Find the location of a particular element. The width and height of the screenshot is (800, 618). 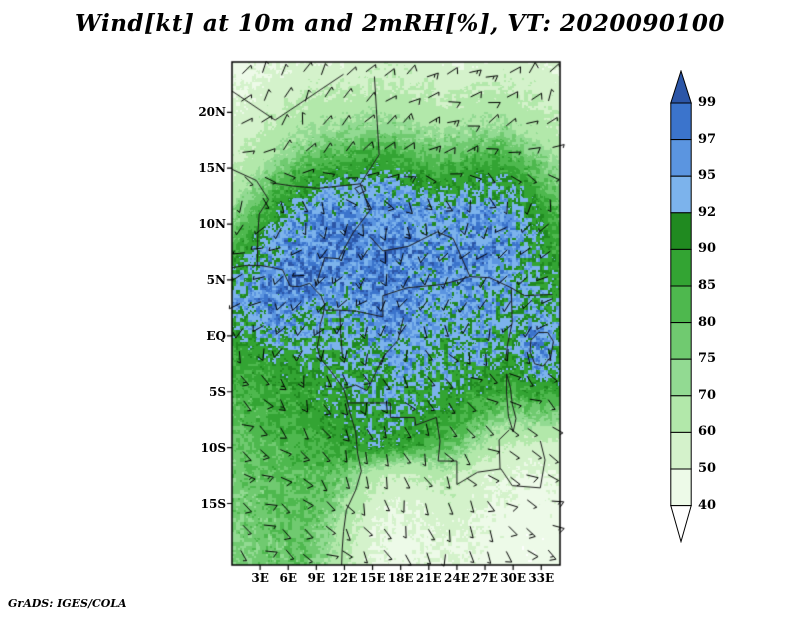

x-axis-tick-label: 24E is located at coordinates (456, 578).